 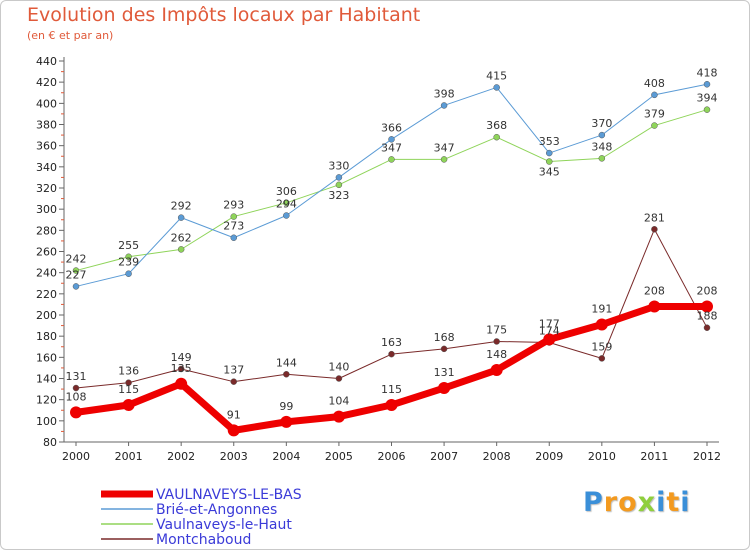 I want to click on value-label: 273, so click(x=233, y=226).